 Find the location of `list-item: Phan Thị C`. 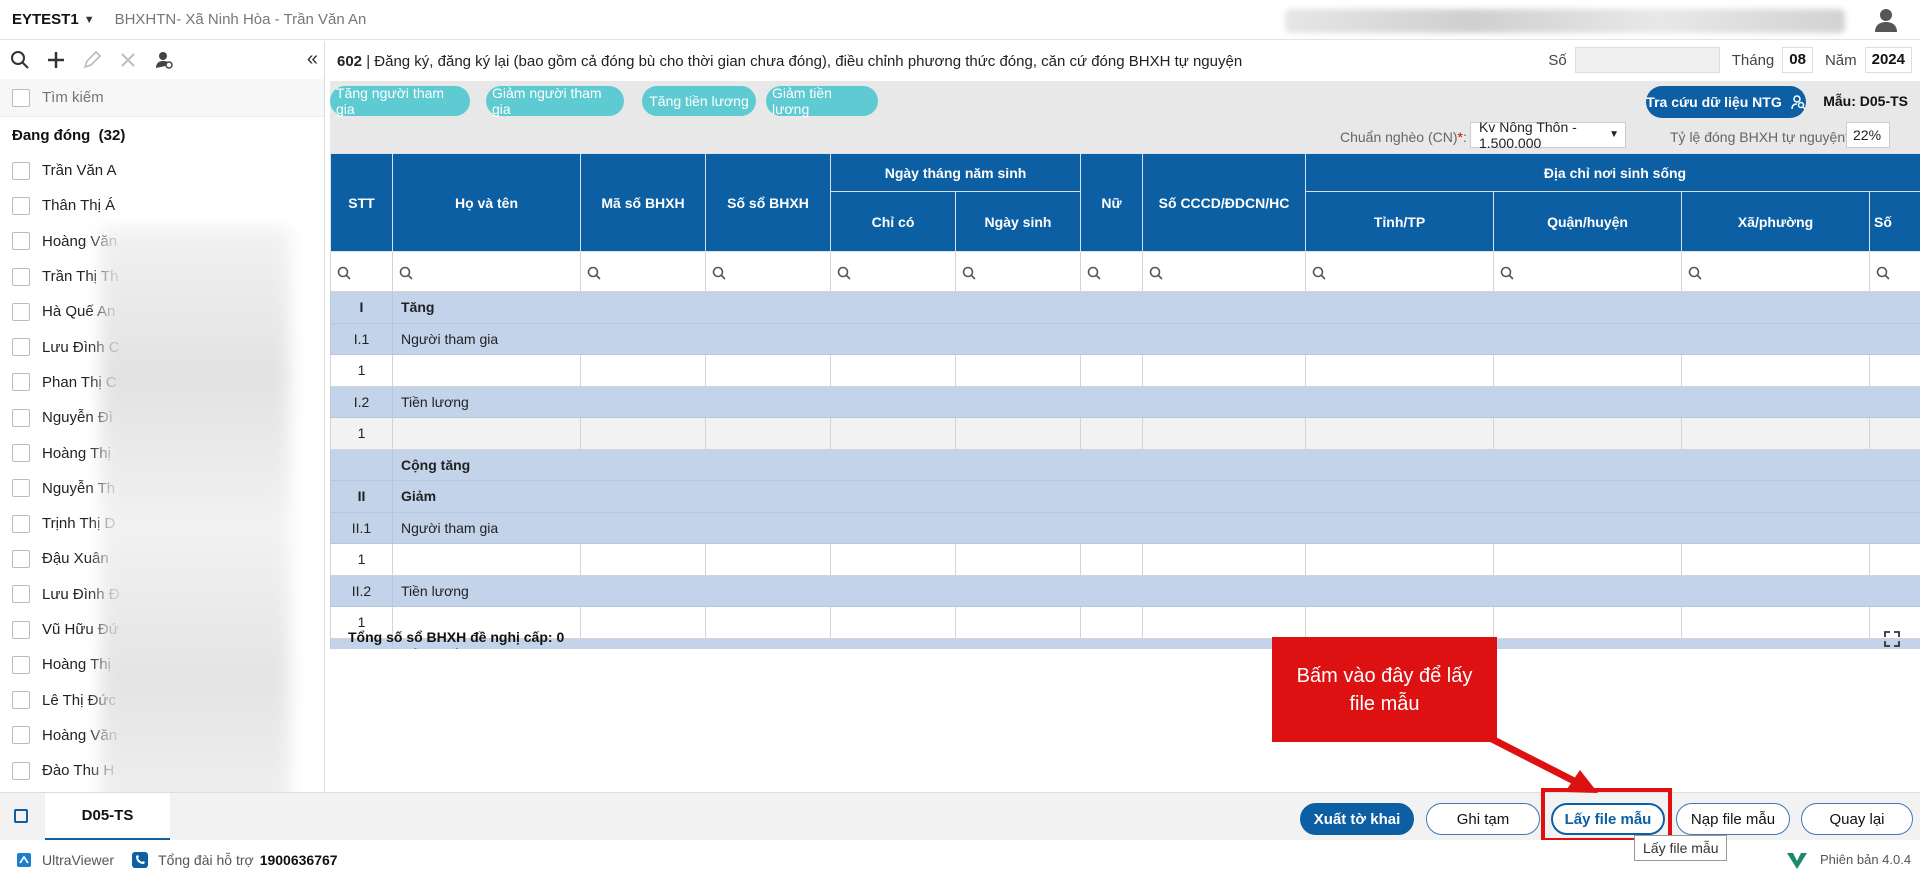

list-item: Phan Thị C is located at coordinates (162, 382).